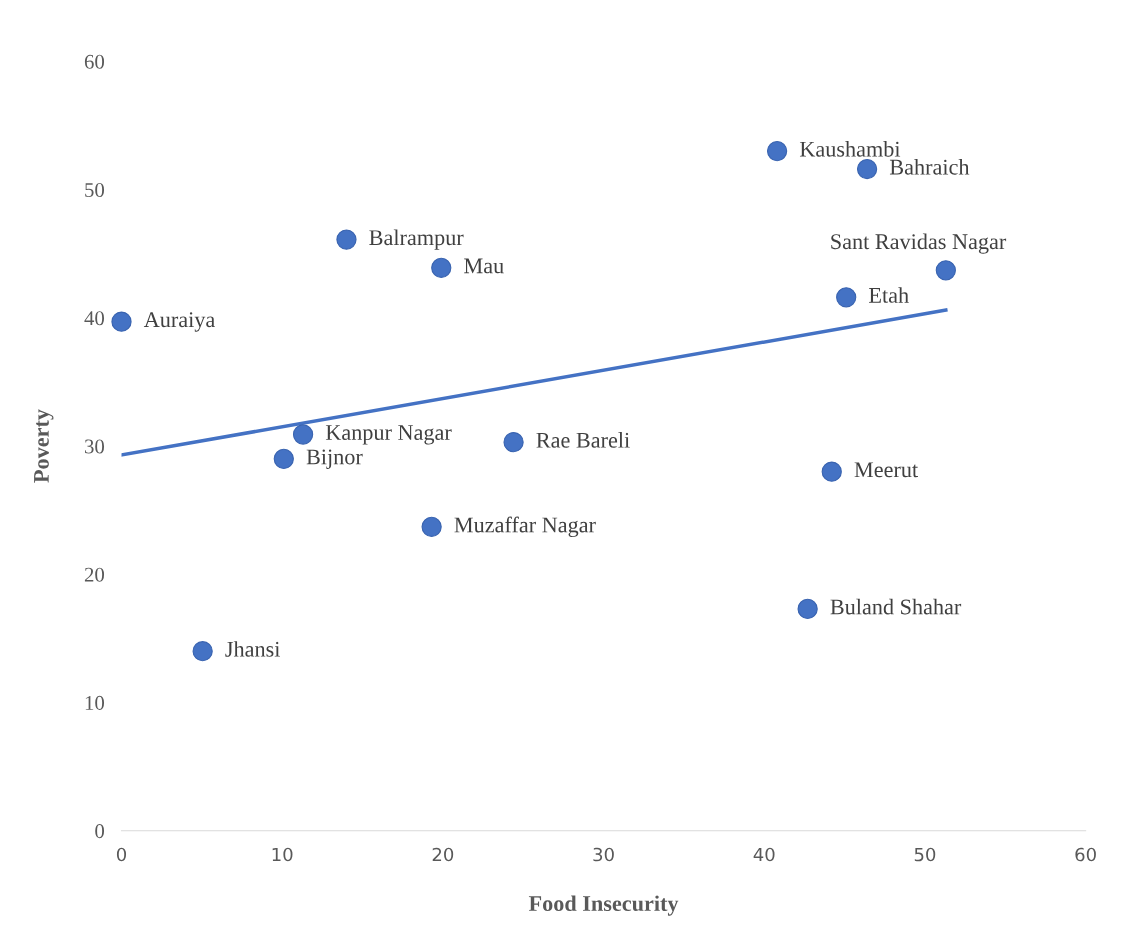 The width and height of the screenshot is (1125, 944). Describe the element at coordinates (886, 470) in the screenshot. I see `annotation: Meerut` at that location.